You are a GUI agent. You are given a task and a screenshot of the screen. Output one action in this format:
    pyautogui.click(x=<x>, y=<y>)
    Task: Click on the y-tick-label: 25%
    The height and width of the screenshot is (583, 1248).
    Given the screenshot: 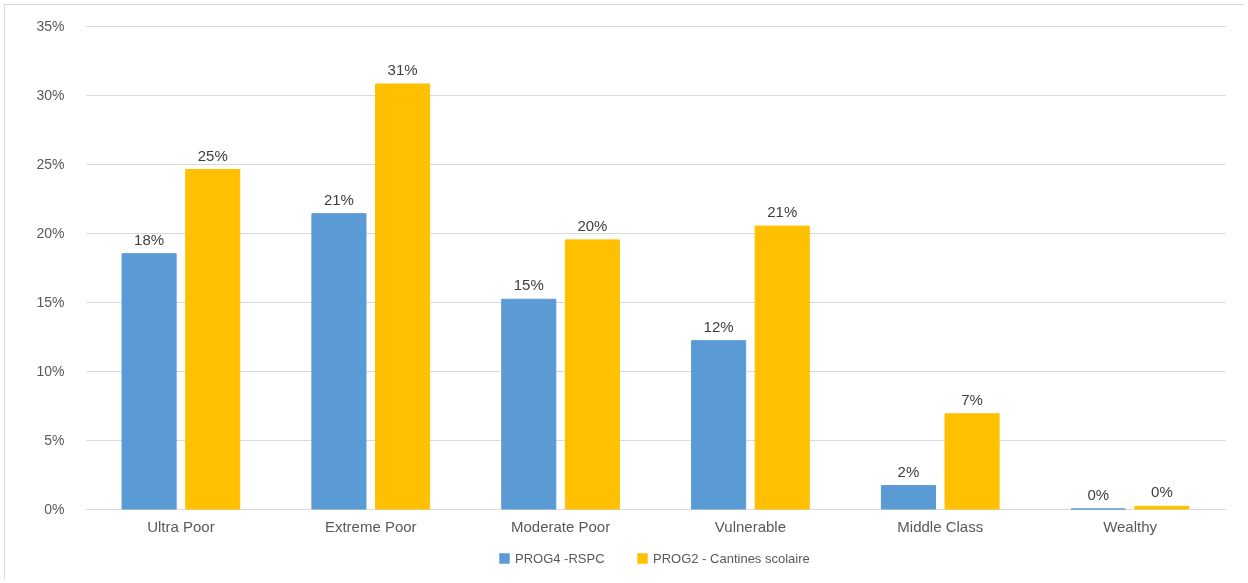 What is the action you would take?
    pyautogui.click(x=50, y=163)
    